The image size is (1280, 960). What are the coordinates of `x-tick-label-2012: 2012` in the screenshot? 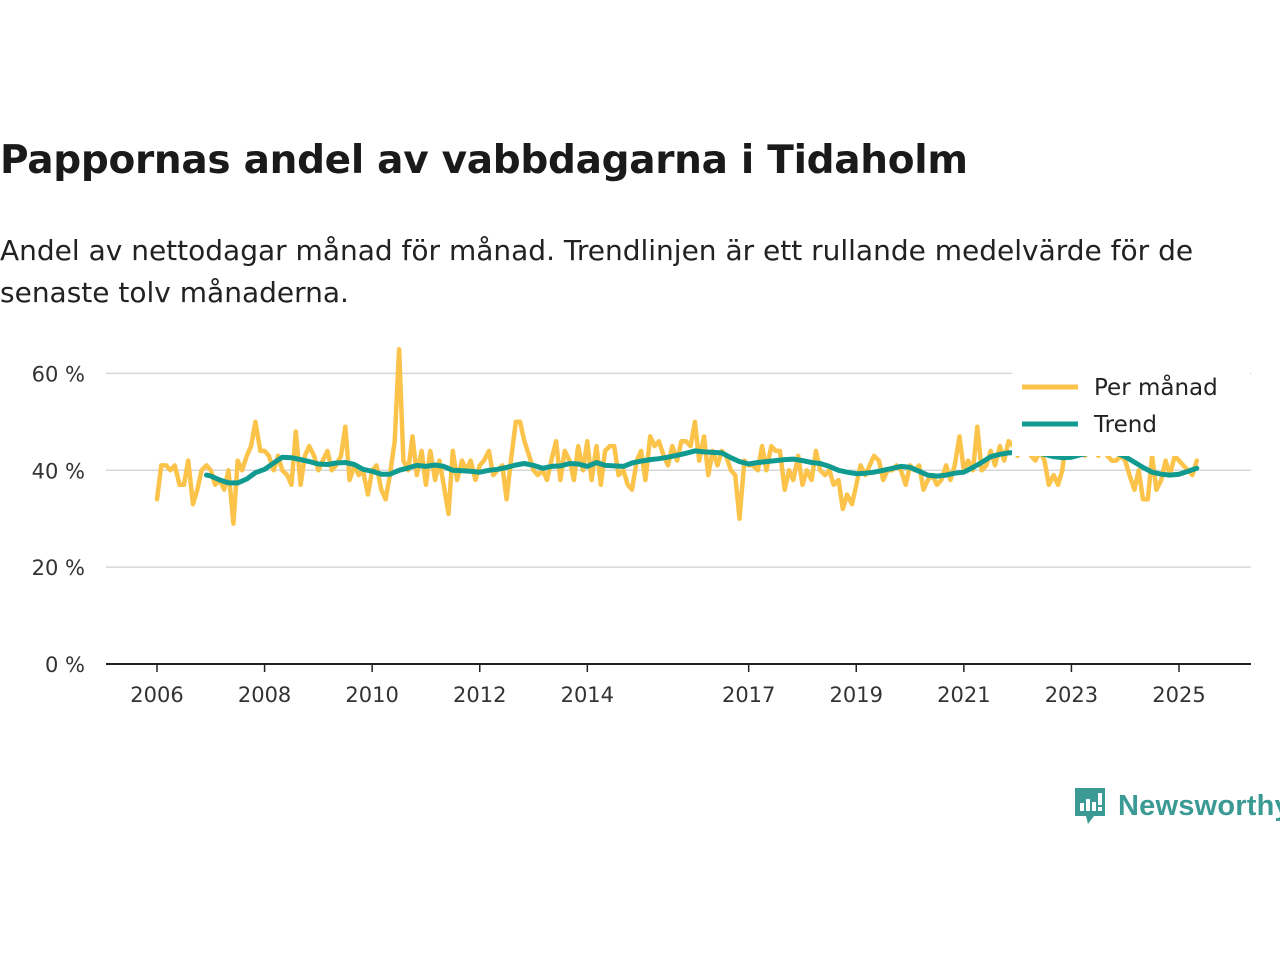 It's located at (479, 695).